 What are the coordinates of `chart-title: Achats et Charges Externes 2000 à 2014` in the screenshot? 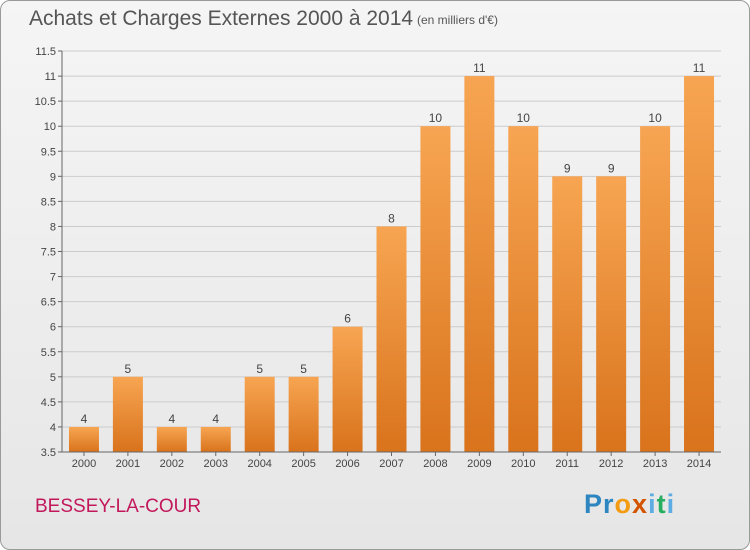 It's located at (221, 18).